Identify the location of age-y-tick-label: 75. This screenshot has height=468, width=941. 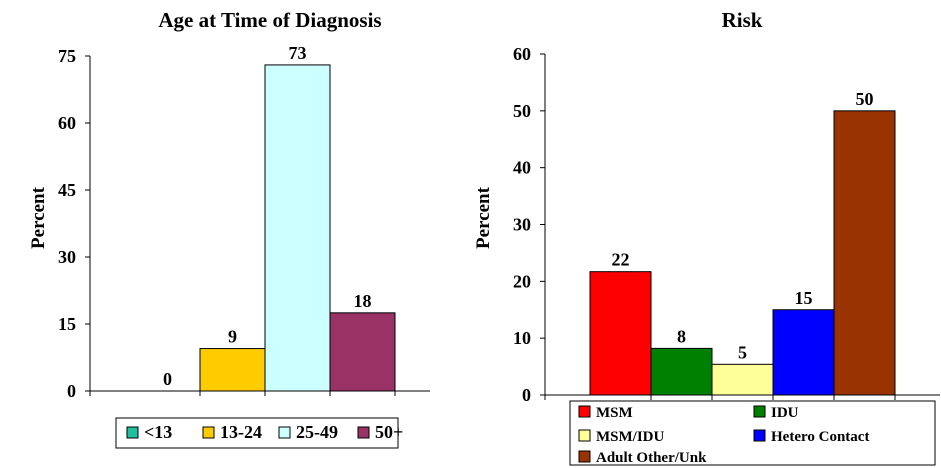
(67, 56).